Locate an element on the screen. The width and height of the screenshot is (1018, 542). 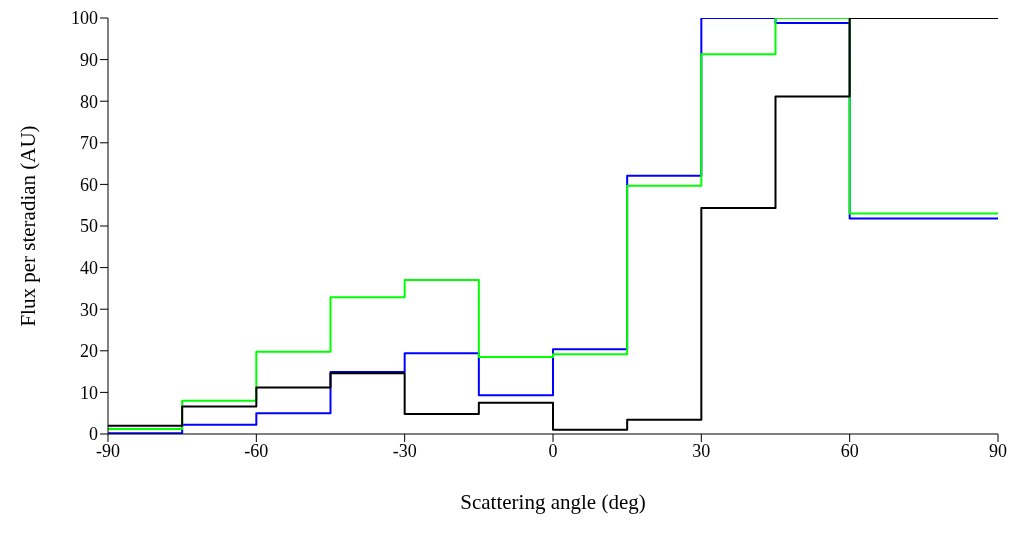
x-tick-label: 60 is located at coordinates (849, 450).